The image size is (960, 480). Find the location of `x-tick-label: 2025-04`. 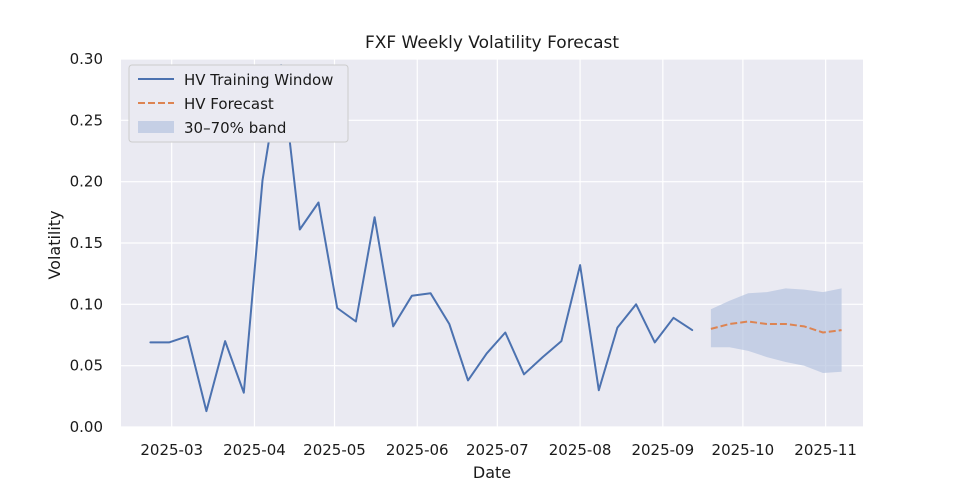

x-tick-label: 2025-04 is located at coordinates (254, 450).